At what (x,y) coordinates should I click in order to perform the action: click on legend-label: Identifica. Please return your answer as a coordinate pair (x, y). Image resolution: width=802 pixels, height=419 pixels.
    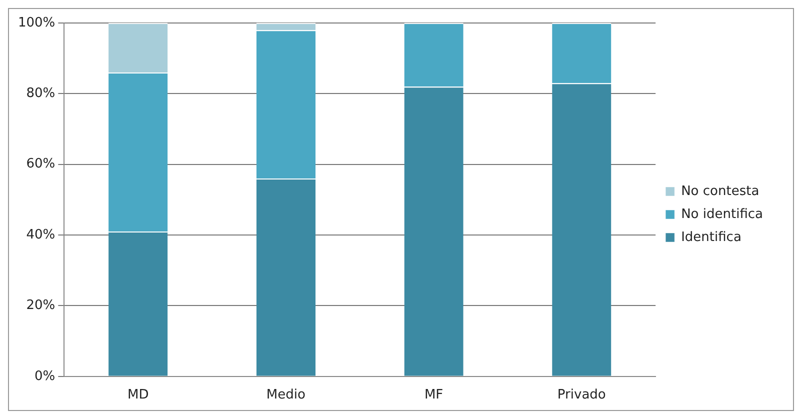
    Looking at the image, I should click on (711, 237).